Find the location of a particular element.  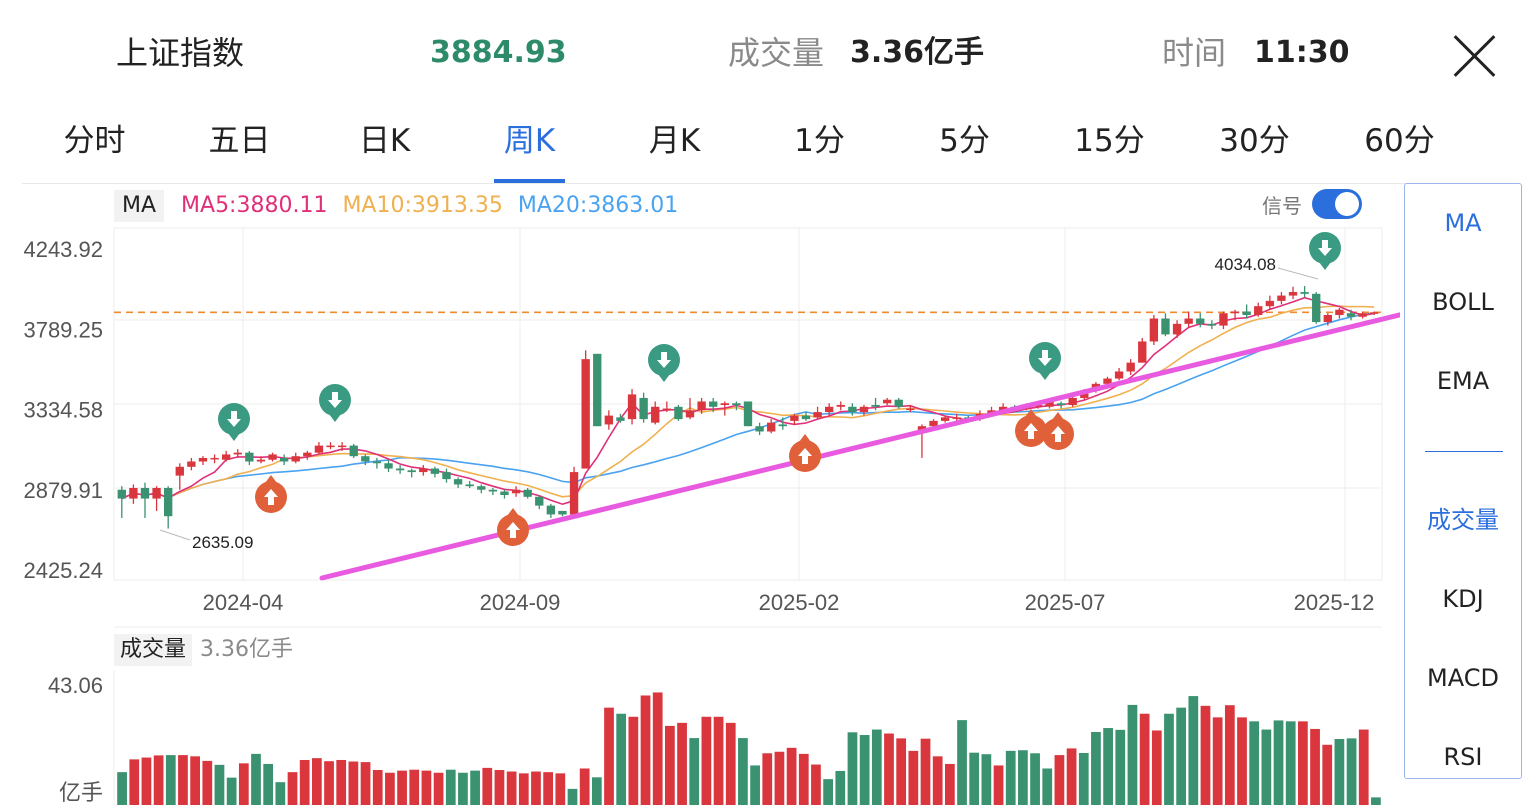

x-tick-label: 2024-09 is located at coordinates (520, 602).